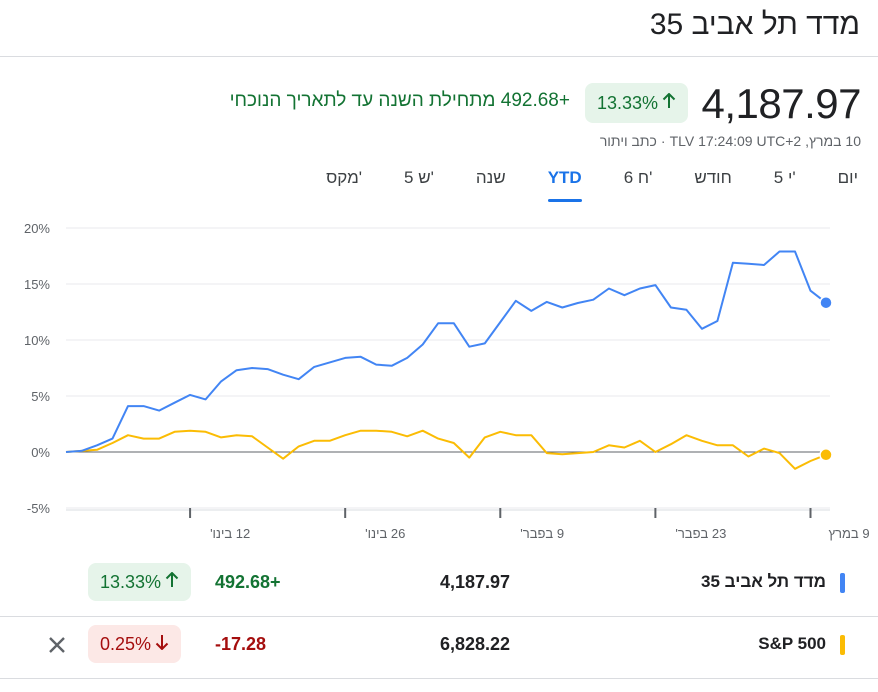 This screenshot has width=878, height=692. I want to click on change-percent: 13.33%, so click(627, 102).